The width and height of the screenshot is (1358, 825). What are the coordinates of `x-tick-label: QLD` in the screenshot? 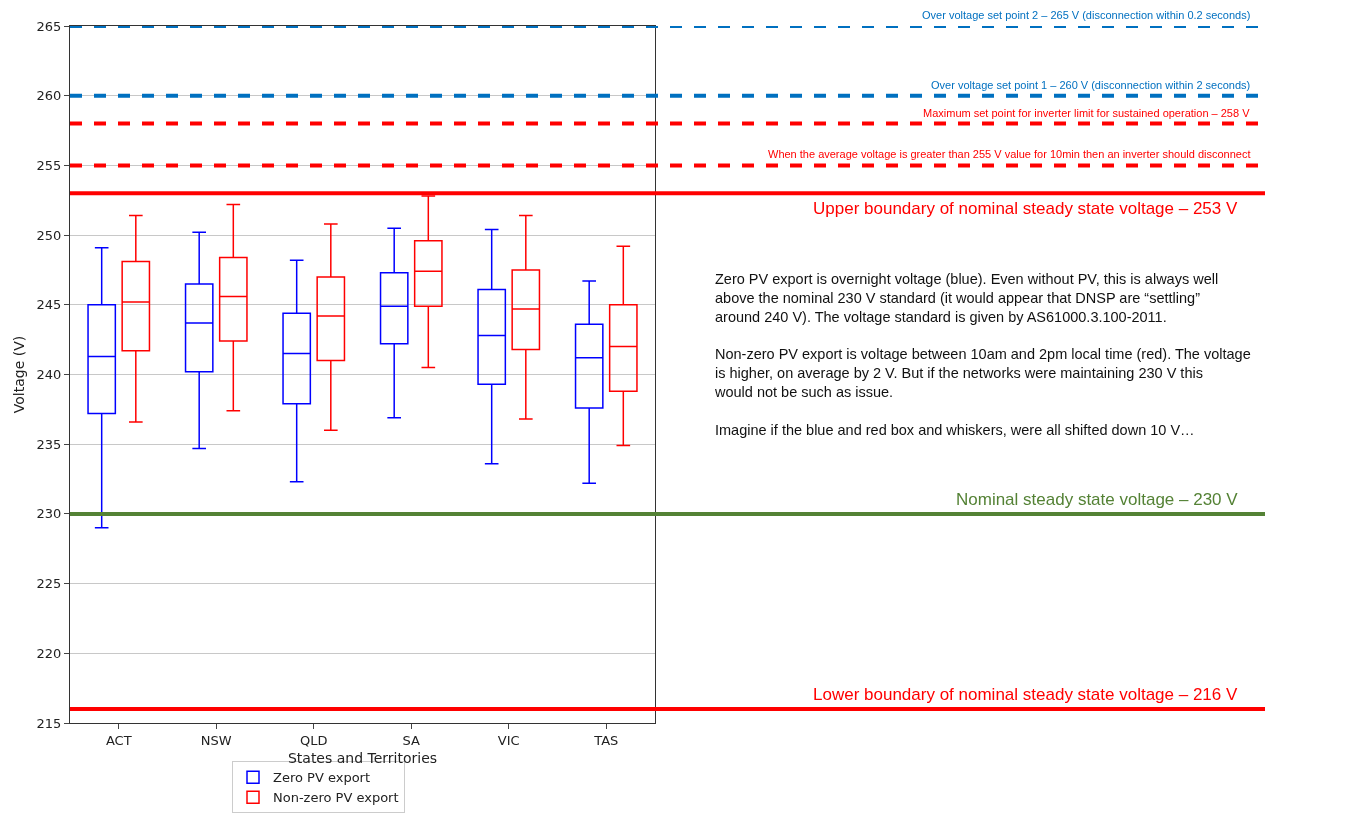 It's located at (314, 740).